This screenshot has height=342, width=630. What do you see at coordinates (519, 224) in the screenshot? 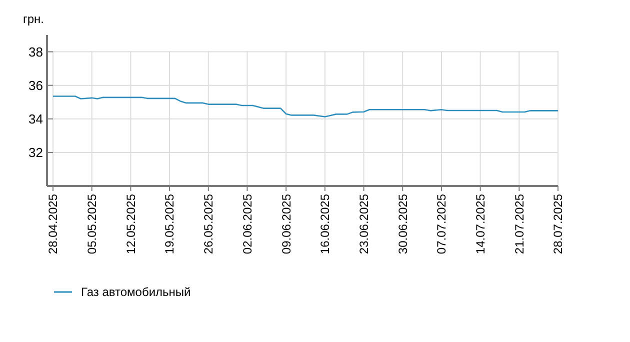
I see `x-tick-label: 21.07.2025` at bounding box center [519, 224].